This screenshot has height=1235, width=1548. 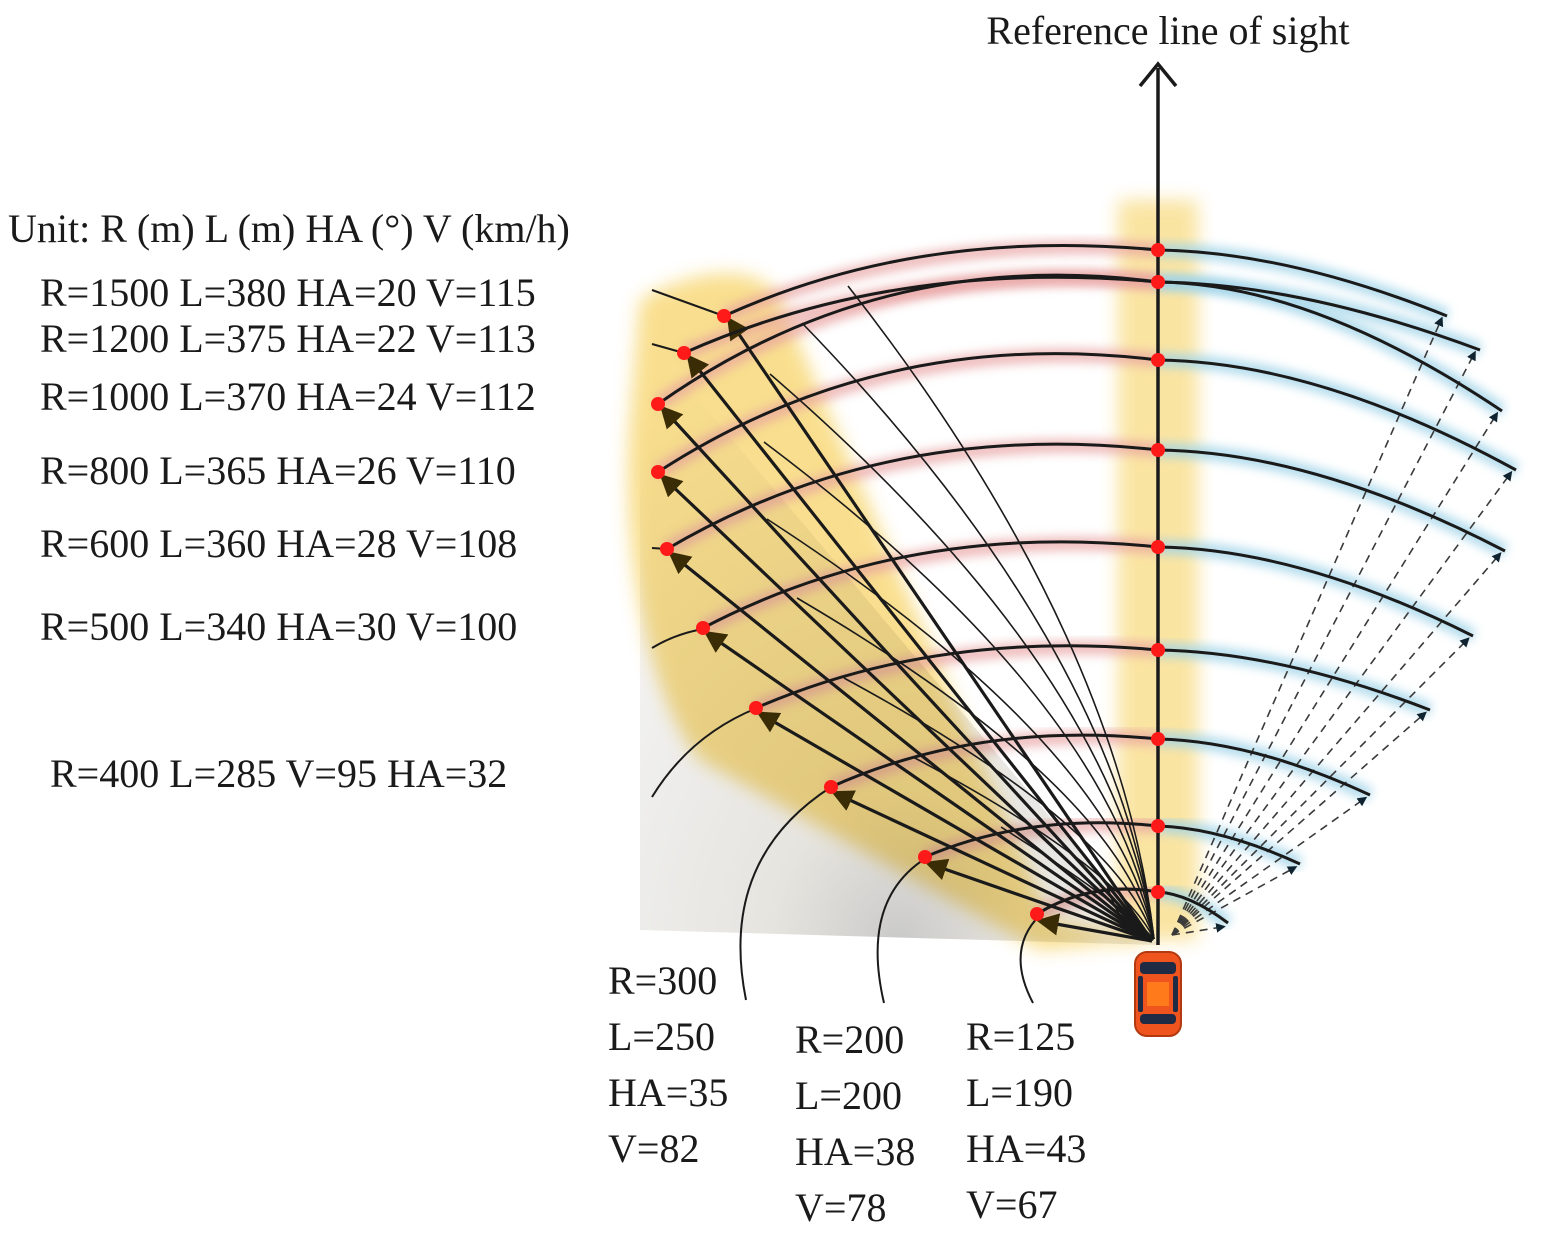 I want to click on bottom-label-line: HA=38, so click(x=855, y=1151).